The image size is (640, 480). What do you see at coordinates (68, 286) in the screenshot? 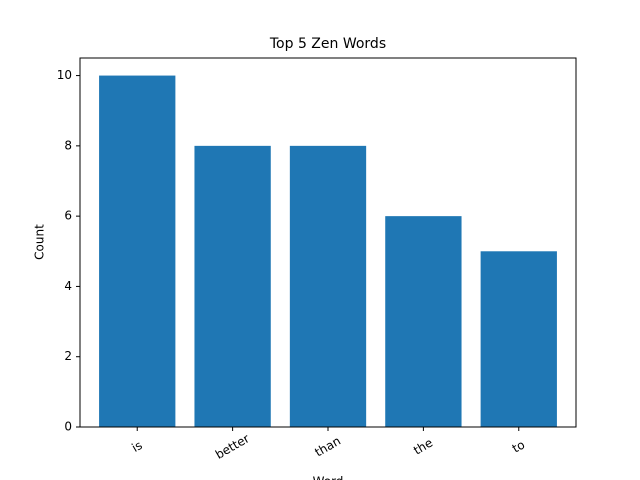
I see `y-tick-label: 4` at bounding box center [68, 286].